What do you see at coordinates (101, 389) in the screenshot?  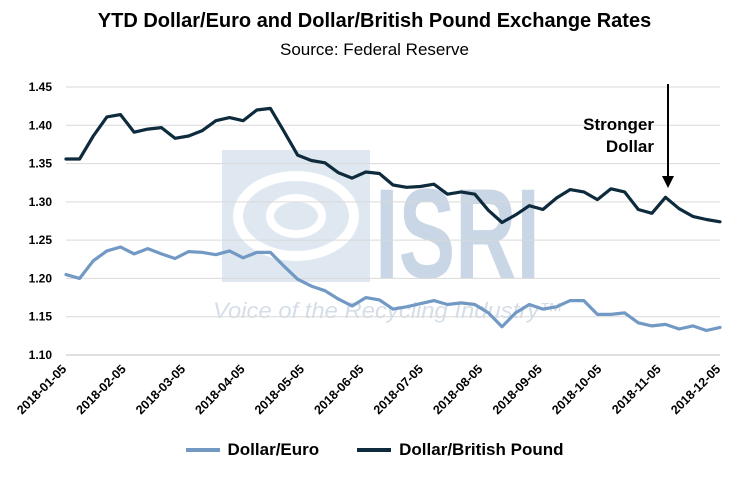 I see `x-tick-label: 2018-02-05` at bounding box center [101, 389].